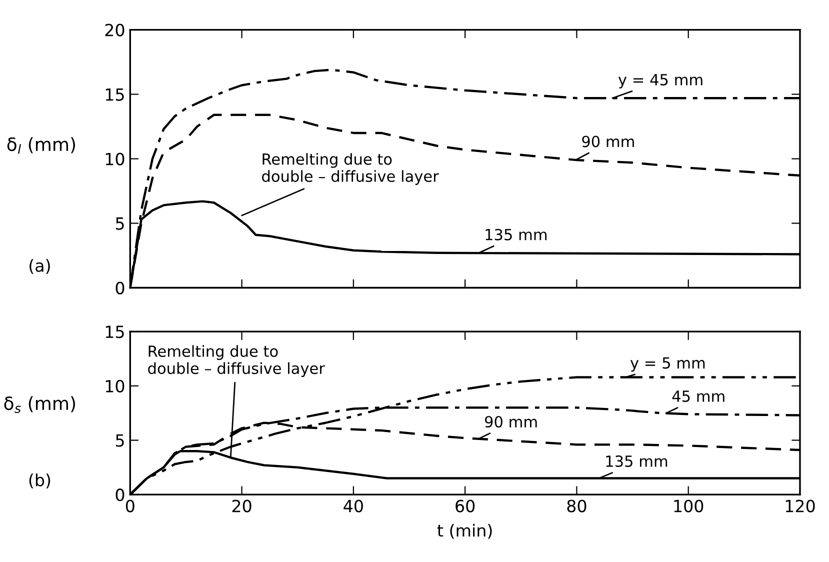  What do you see at coordinates (667, 364) in the screenshot?
I see `legend-label: y = 5 mm` at bounding box center [667, 364].